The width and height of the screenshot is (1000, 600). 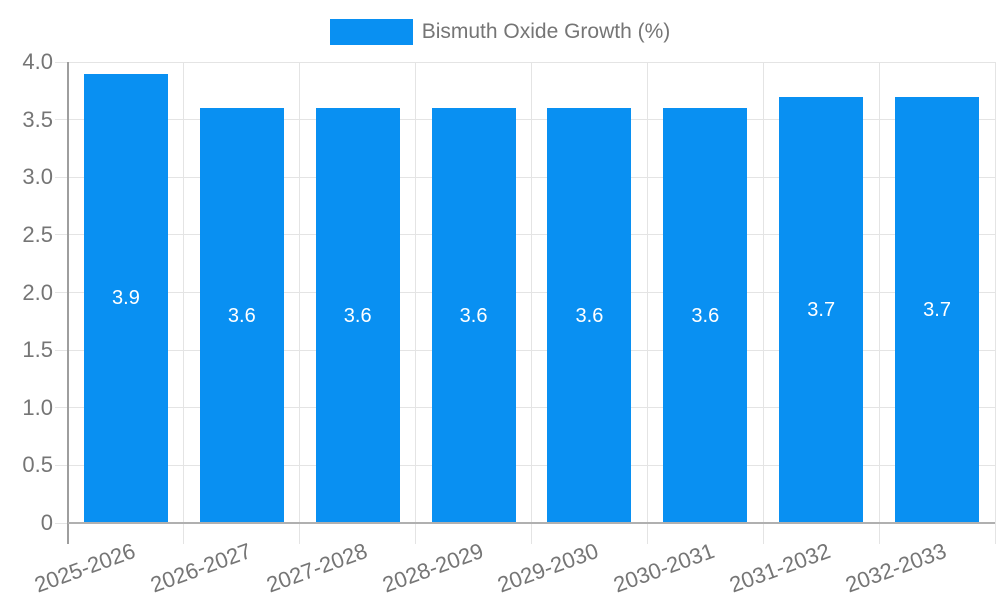 What do you see at coordinates (37, 350) in the screenshot?
I see `y-tick-label: 1.5` at bounding box center [37, 350].